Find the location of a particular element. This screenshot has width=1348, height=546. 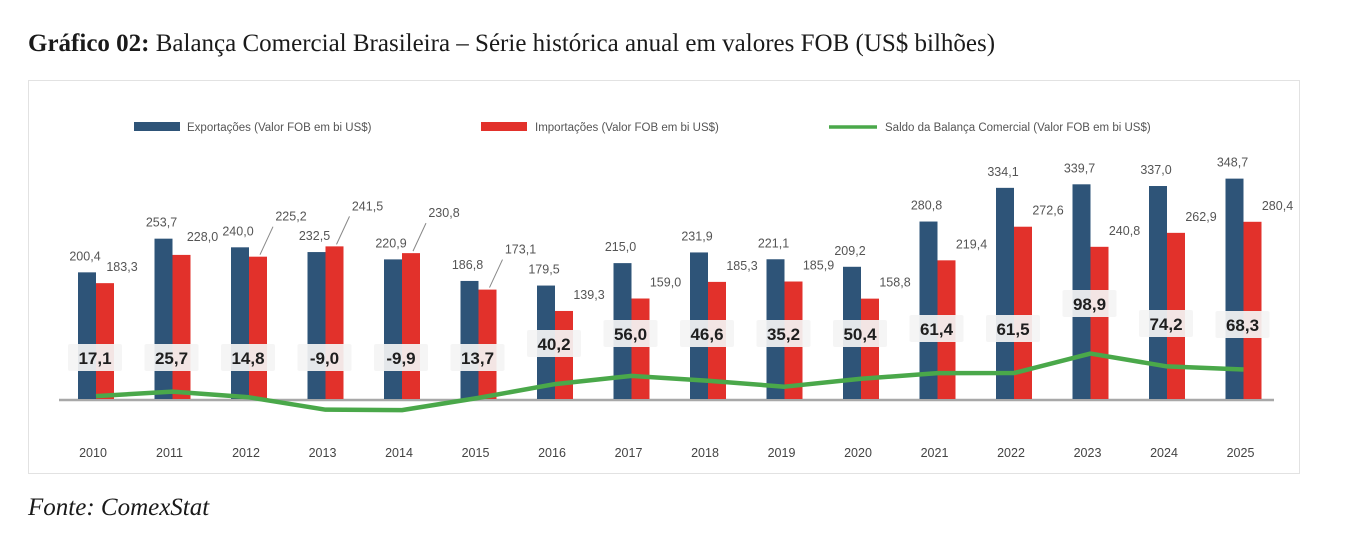

bar-exports-2012 is located at coordinates (240, 323).